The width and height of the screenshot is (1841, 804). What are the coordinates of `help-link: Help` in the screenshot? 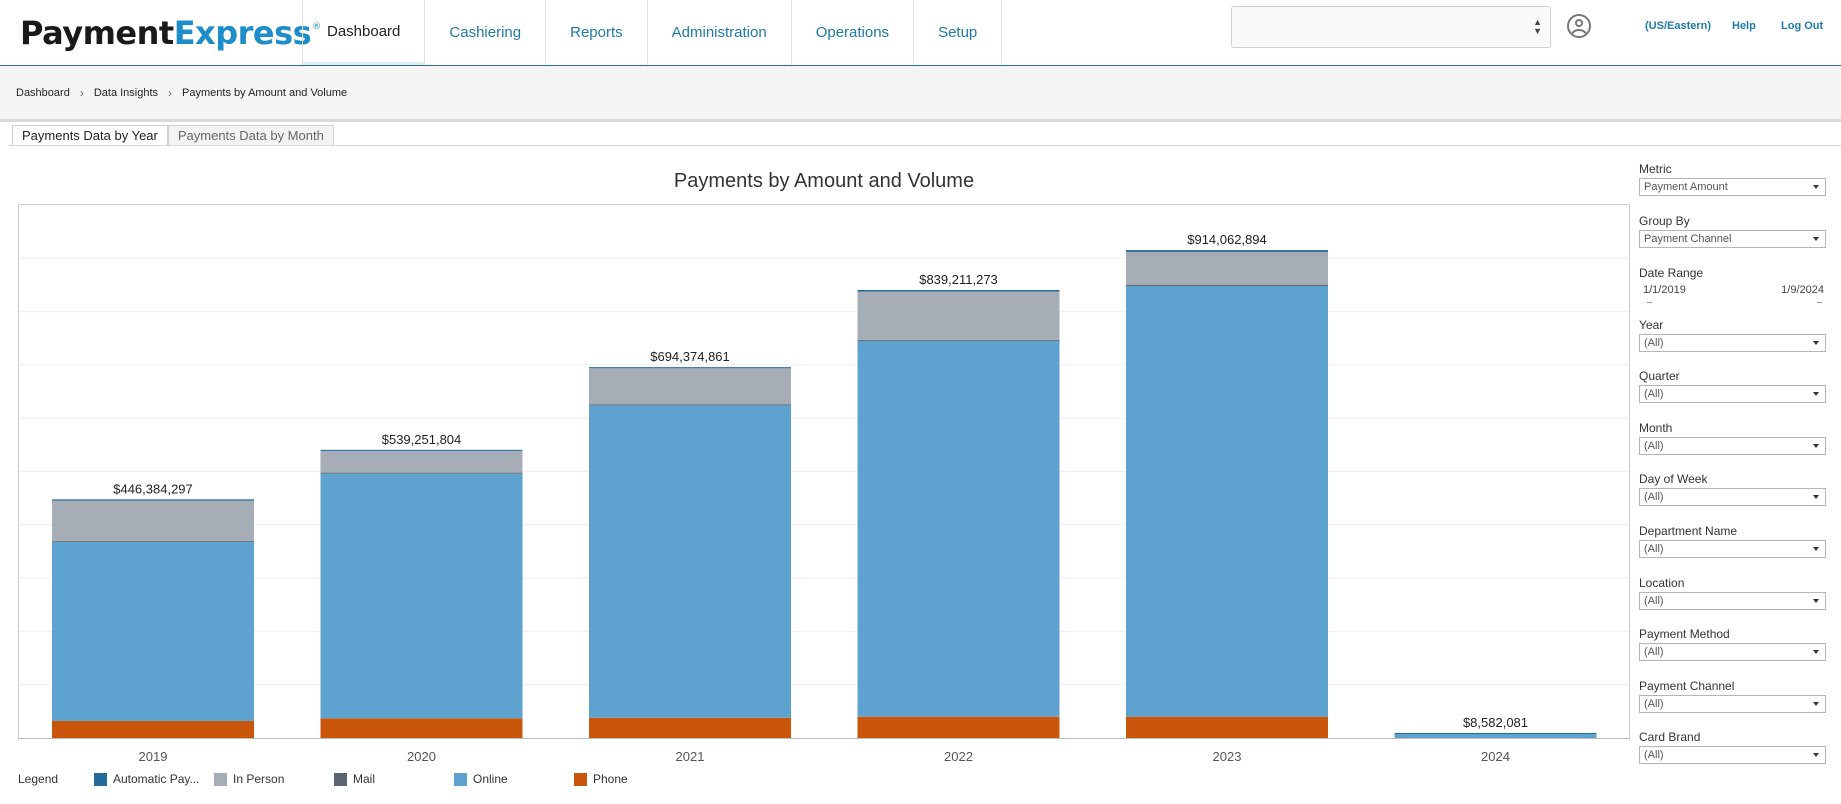 It's located at (1744, 26).